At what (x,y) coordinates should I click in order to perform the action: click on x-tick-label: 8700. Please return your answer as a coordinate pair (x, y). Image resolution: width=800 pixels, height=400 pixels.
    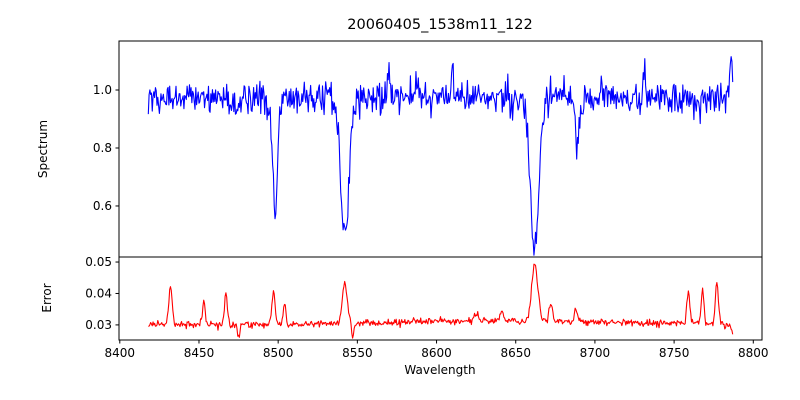
    Looking at the image, I should click on (595, 353).